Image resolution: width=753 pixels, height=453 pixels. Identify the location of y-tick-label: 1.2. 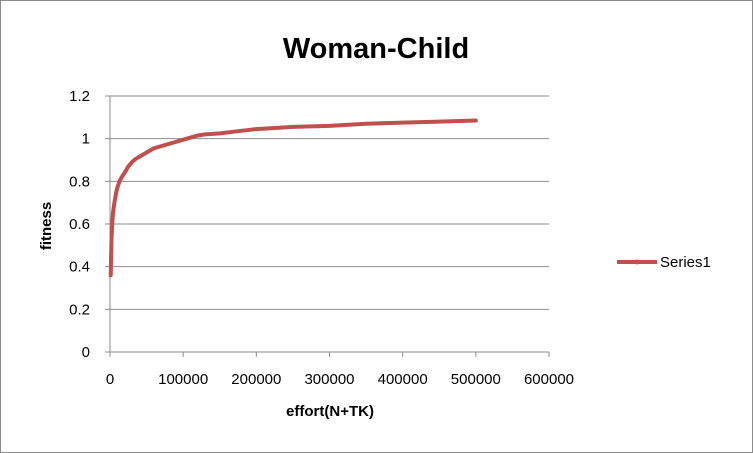
(79, 96).